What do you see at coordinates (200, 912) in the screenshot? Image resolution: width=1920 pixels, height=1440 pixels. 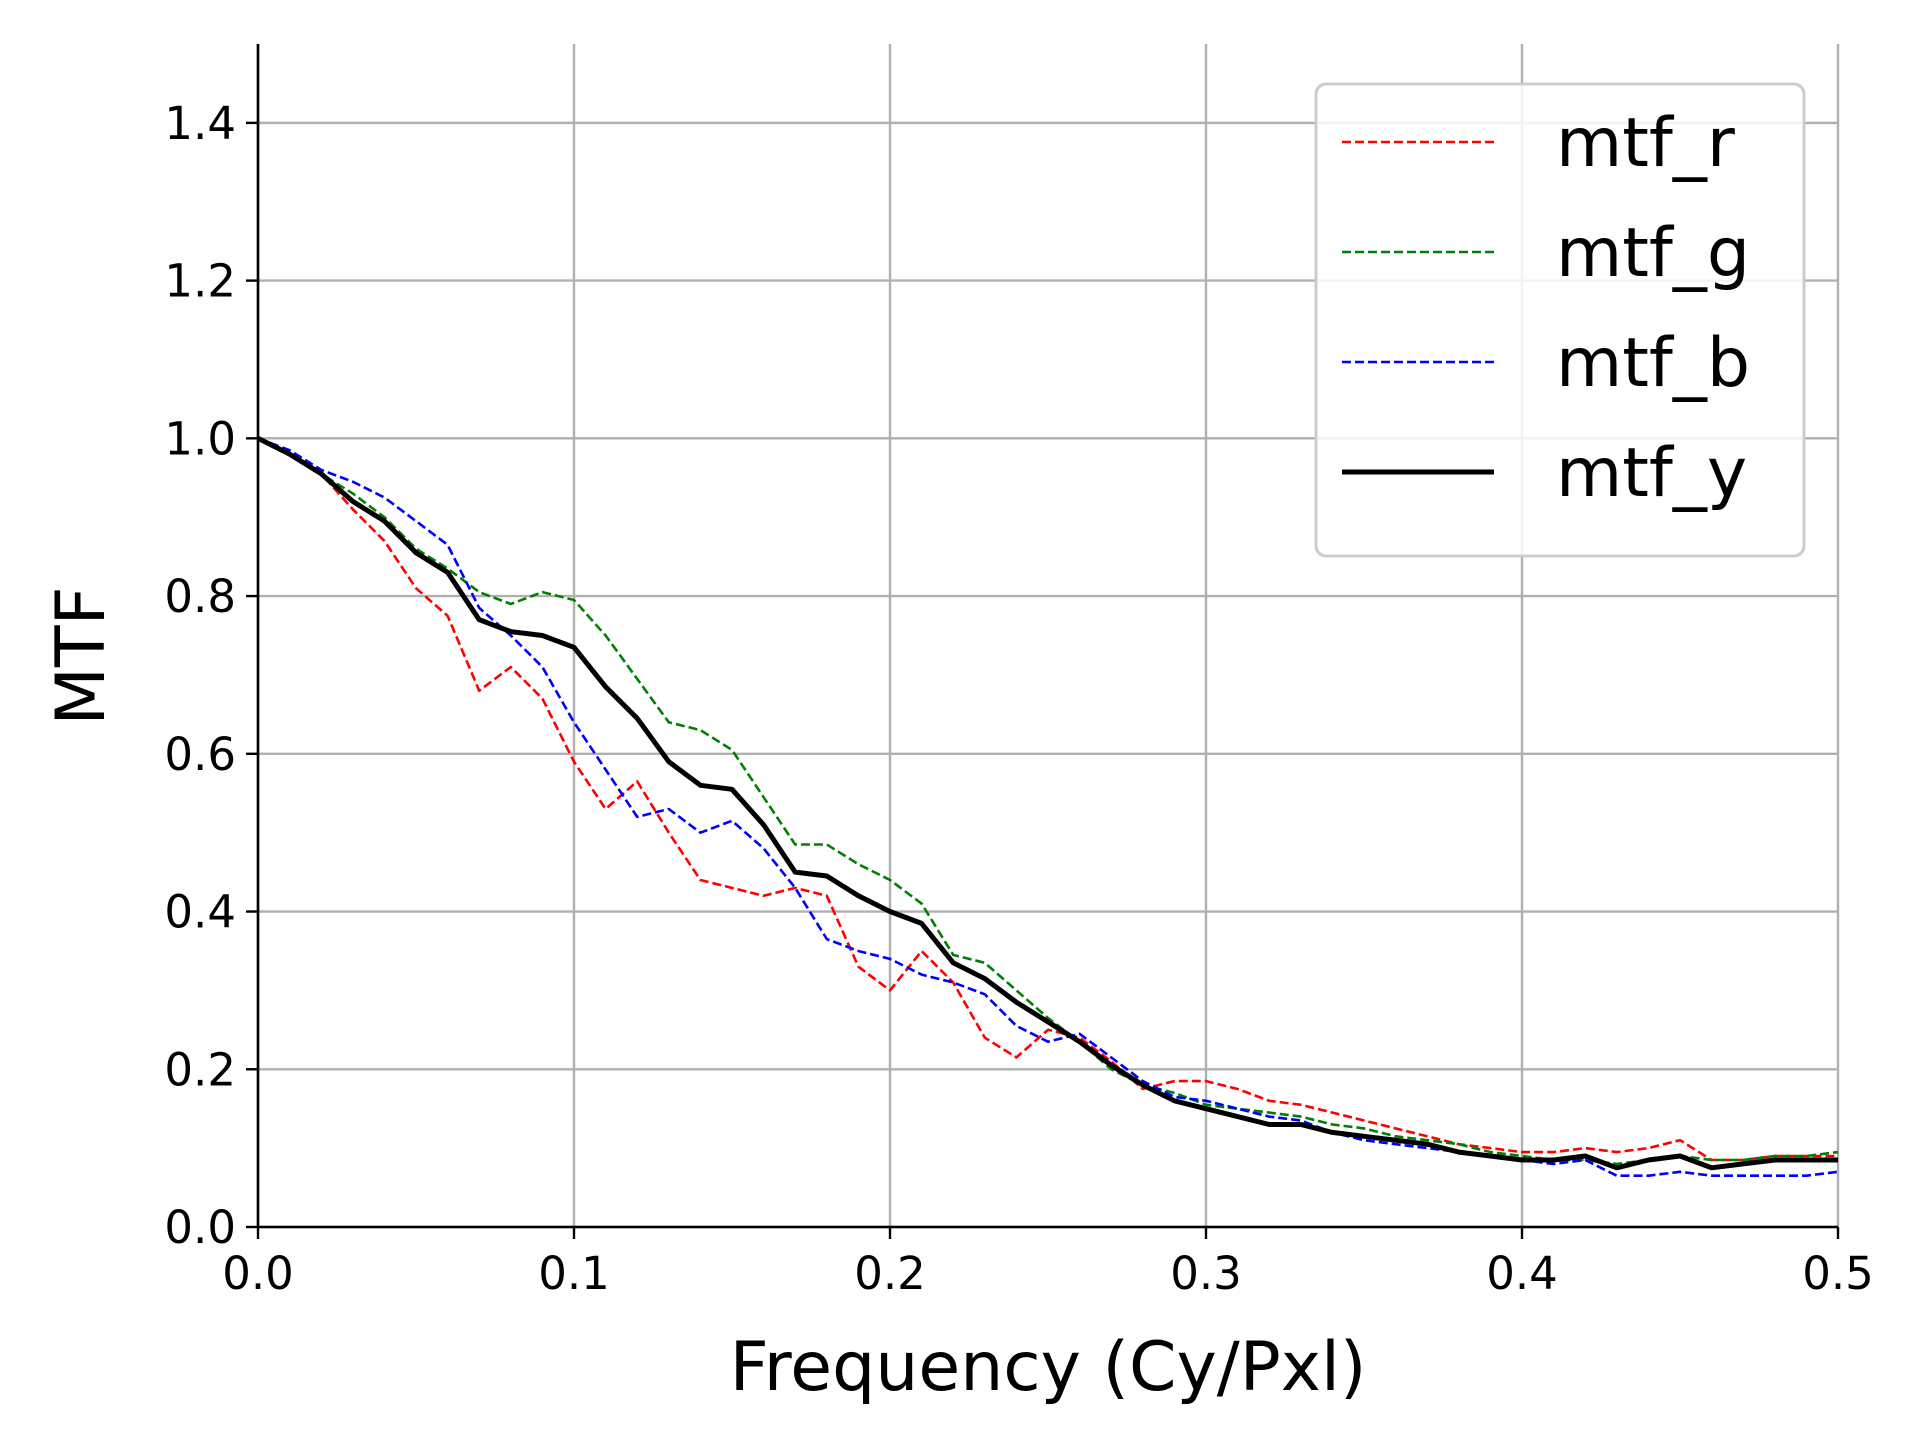 I see `y-tick-label: 0.4` at bounding box center [200, 912].